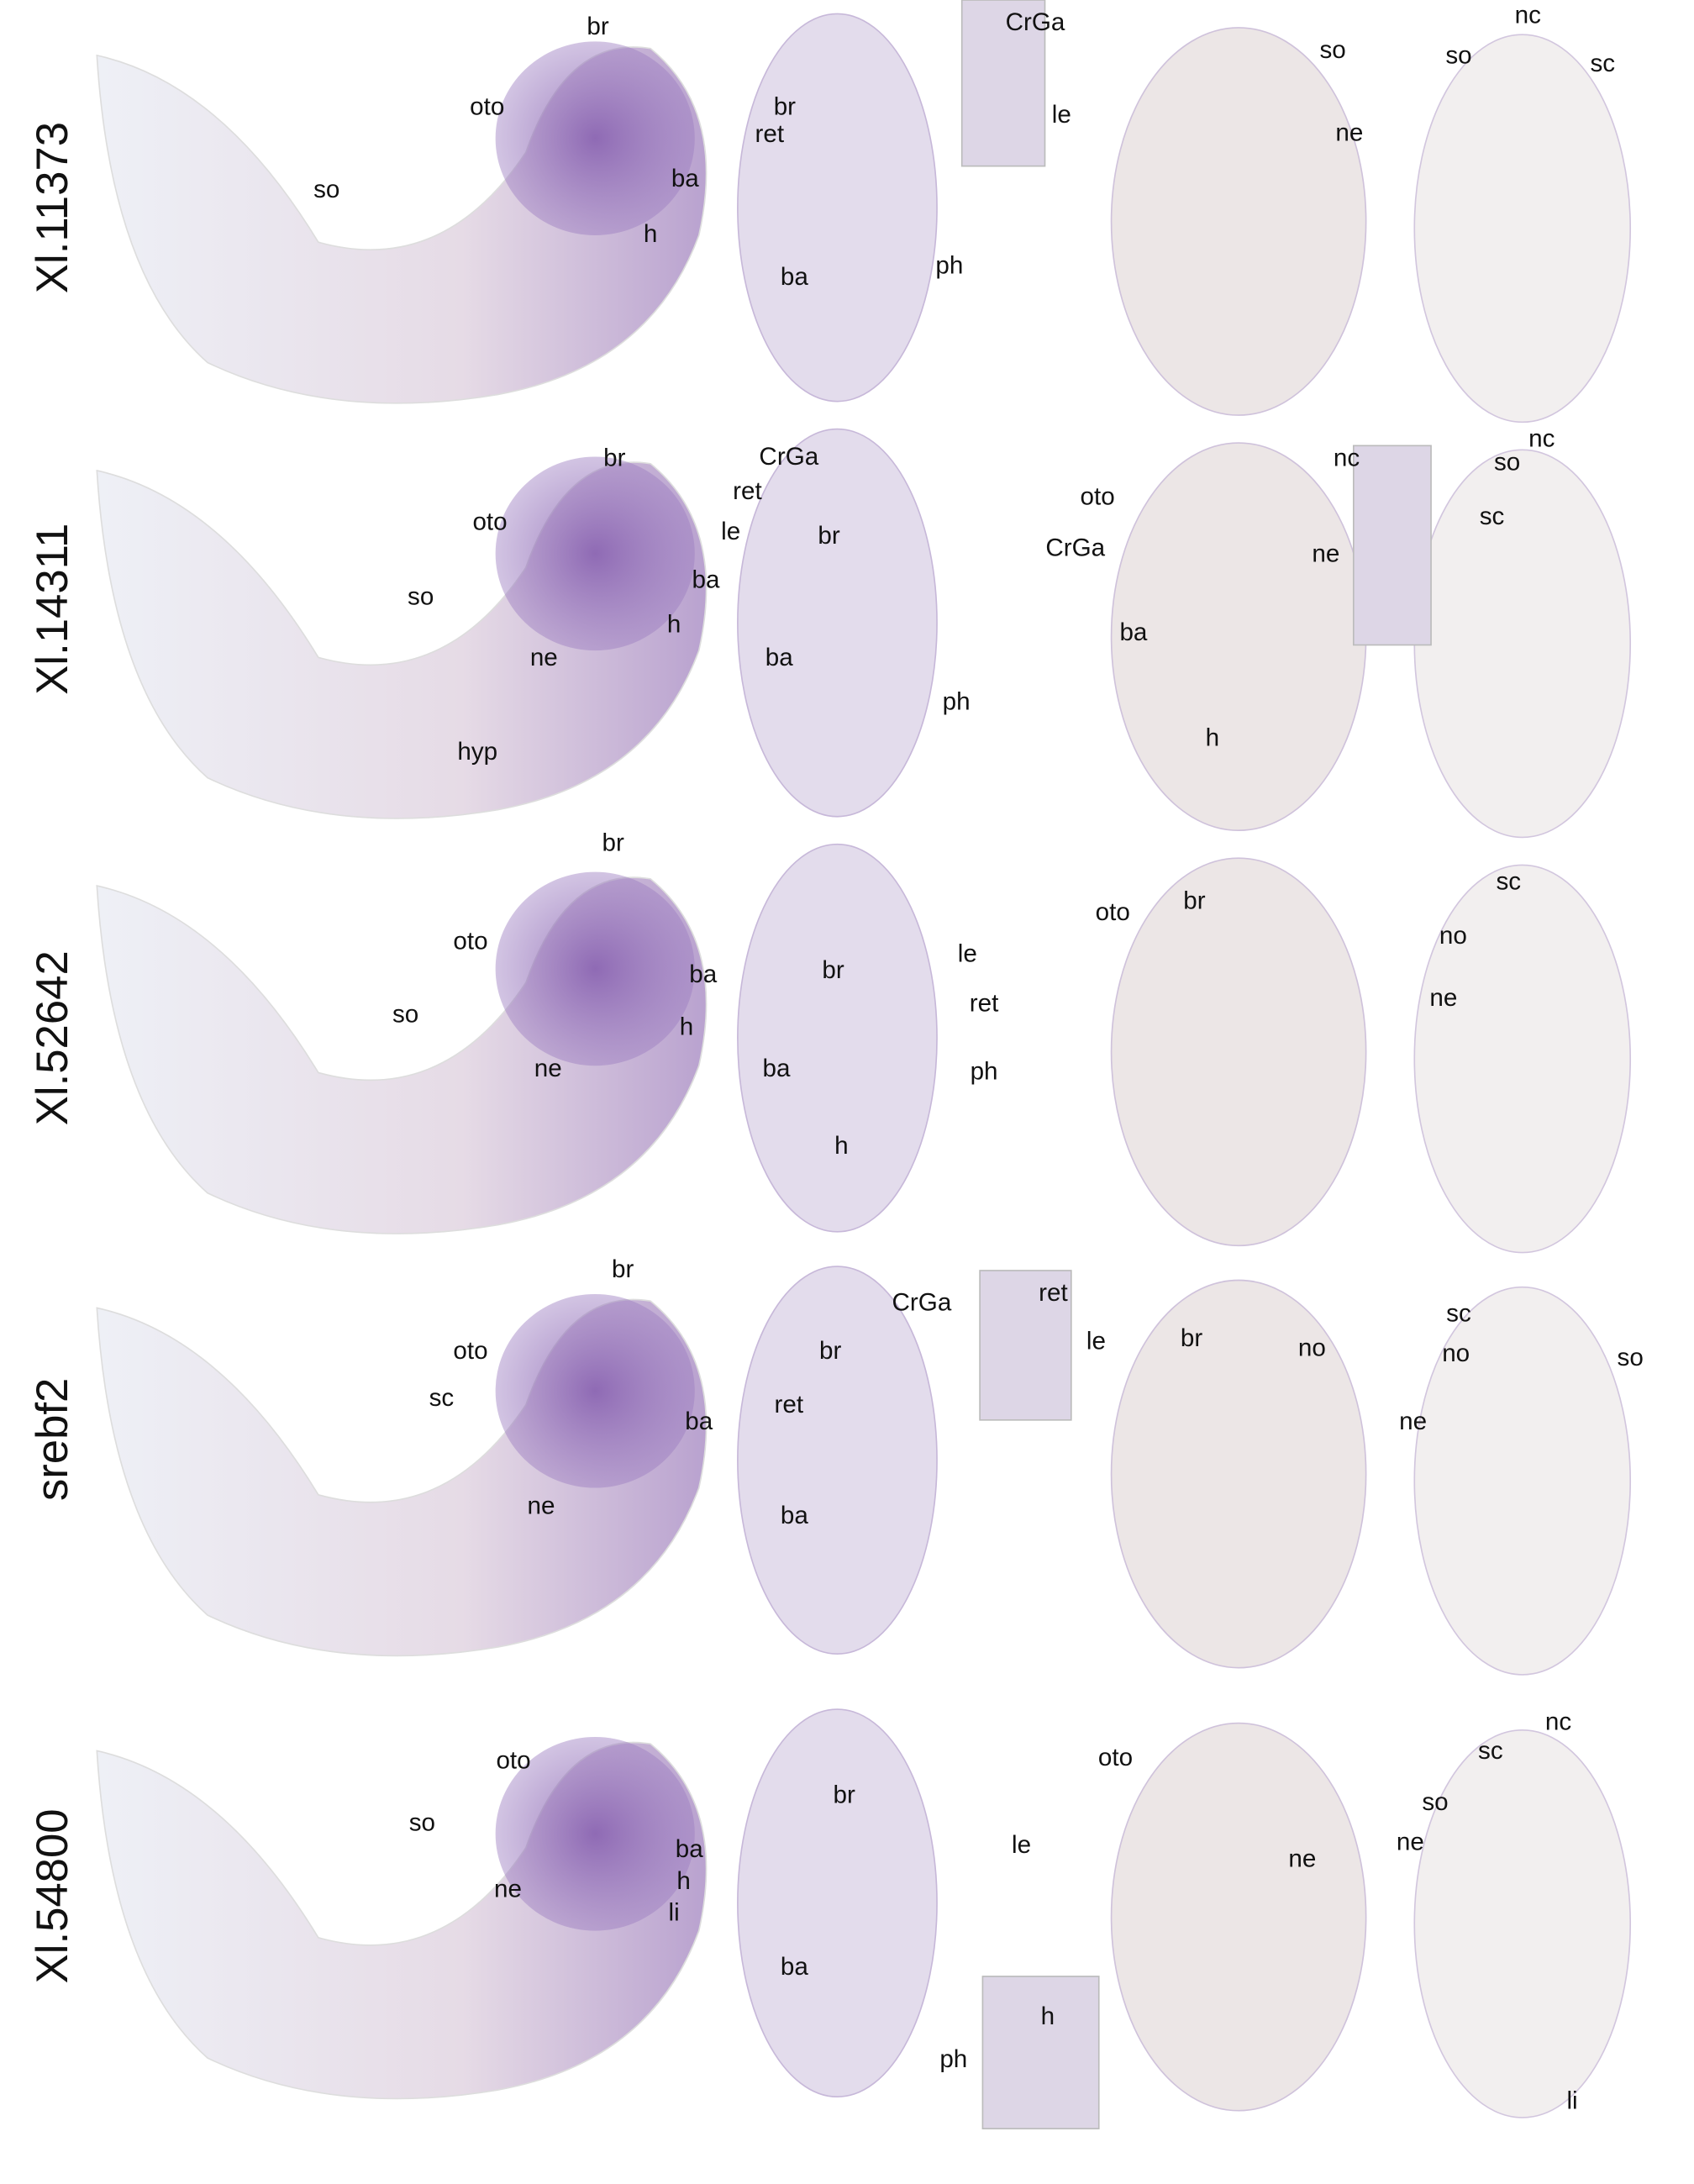 Image resolution: width=1694 pixels, height=2184 pixels. Describe the element at coordinates (52, 1037) in the screenshot. I see `gene-label: Xl.52642` at that location.